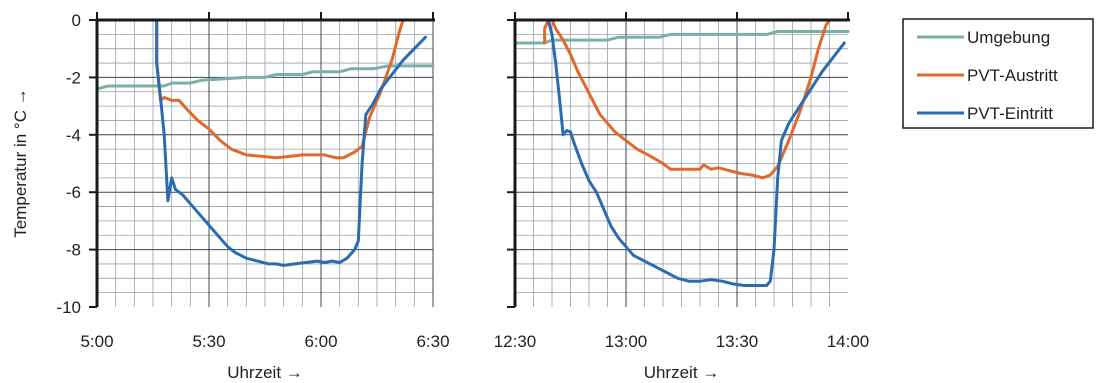 Image resolution: width=1100 pixels, height=383 pixels. I want to click on series-line-umgebung, so click(265, 77).